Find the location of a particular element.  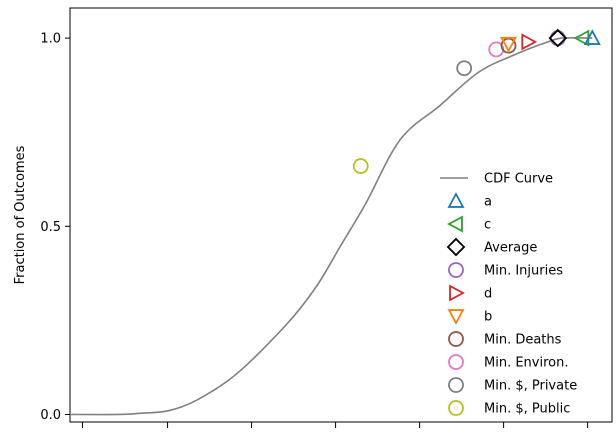

marker-average is located at coordinates (558, 38).